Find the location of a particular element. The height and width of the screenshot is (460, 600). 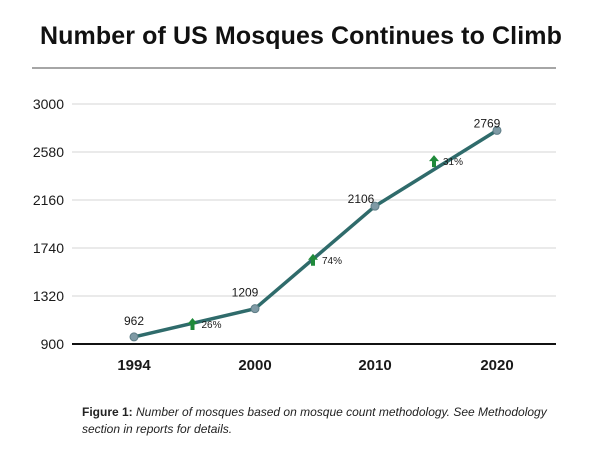

growth-annotation: 26% is located at coordinates (212, 325).